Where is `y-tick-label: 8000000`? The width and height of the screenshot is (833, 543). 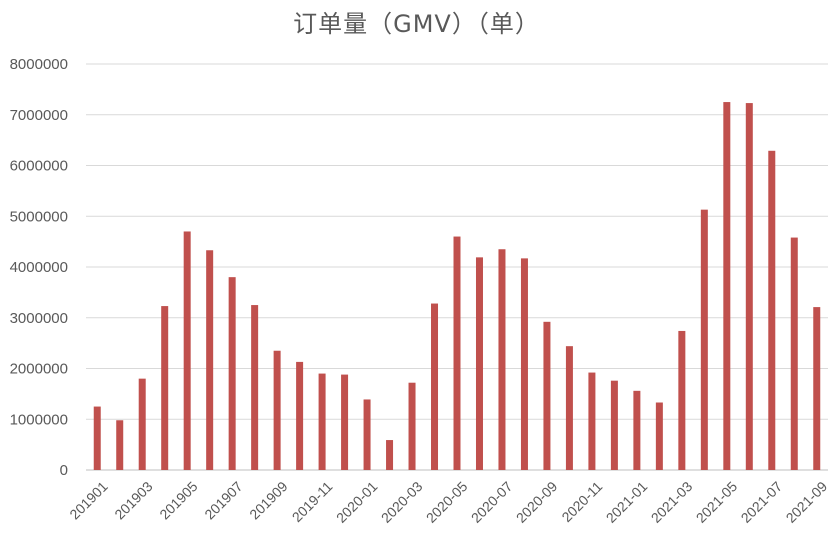
y-tick-label: 8000000 is located at coordinates (39, 64).